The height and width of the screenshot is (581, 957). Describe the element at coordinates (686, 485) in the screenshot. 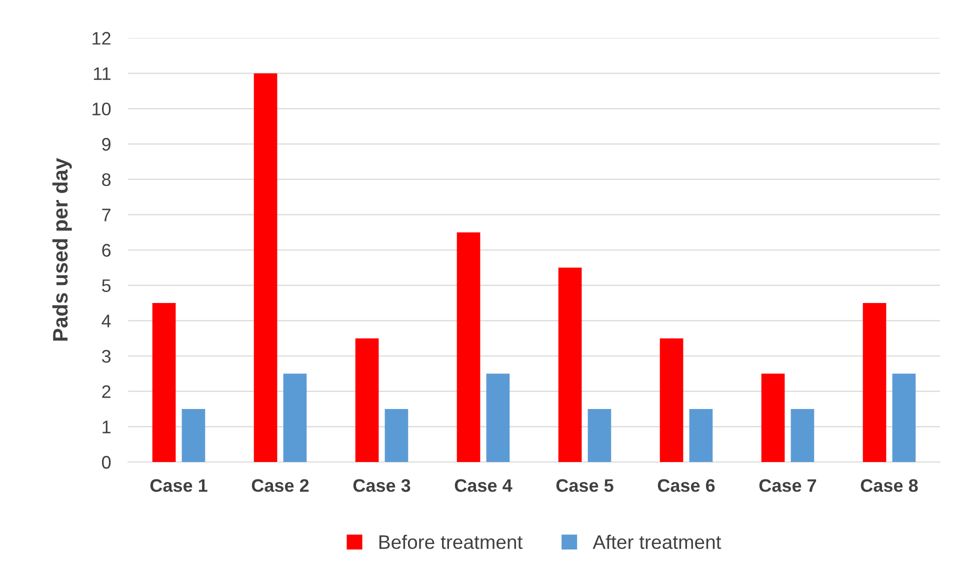

I see `x-tick-label: Case 6` at that location.